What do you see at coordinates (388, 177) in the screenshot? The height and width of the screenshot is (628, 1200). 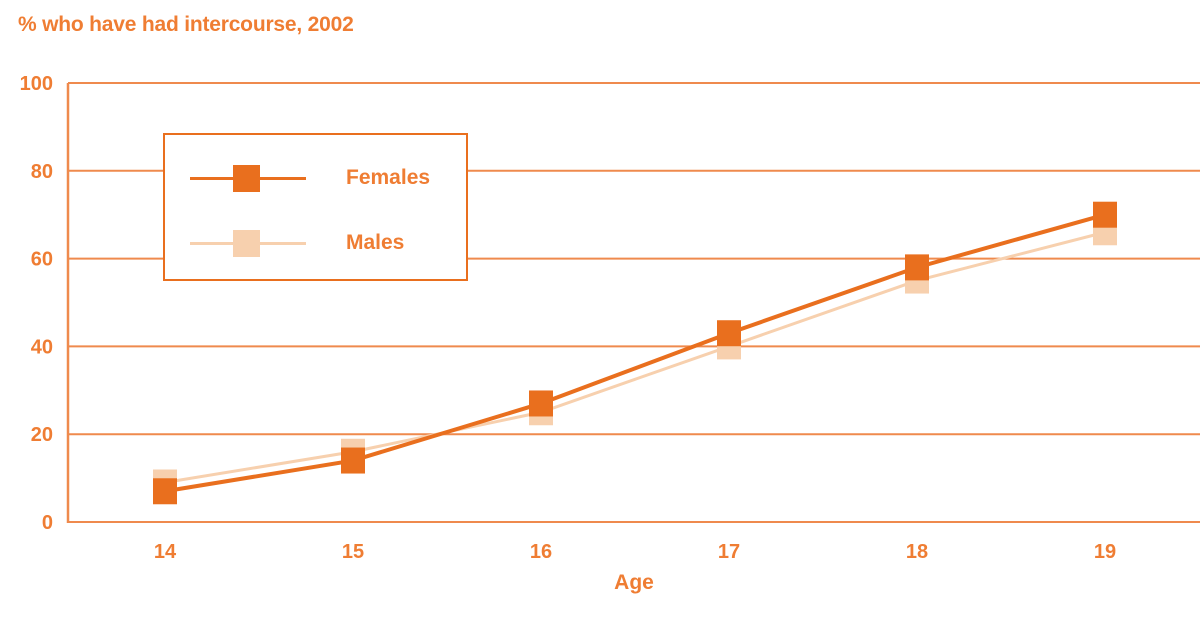 I see `females-legend-label: Females` at bounding box center [388, 177].